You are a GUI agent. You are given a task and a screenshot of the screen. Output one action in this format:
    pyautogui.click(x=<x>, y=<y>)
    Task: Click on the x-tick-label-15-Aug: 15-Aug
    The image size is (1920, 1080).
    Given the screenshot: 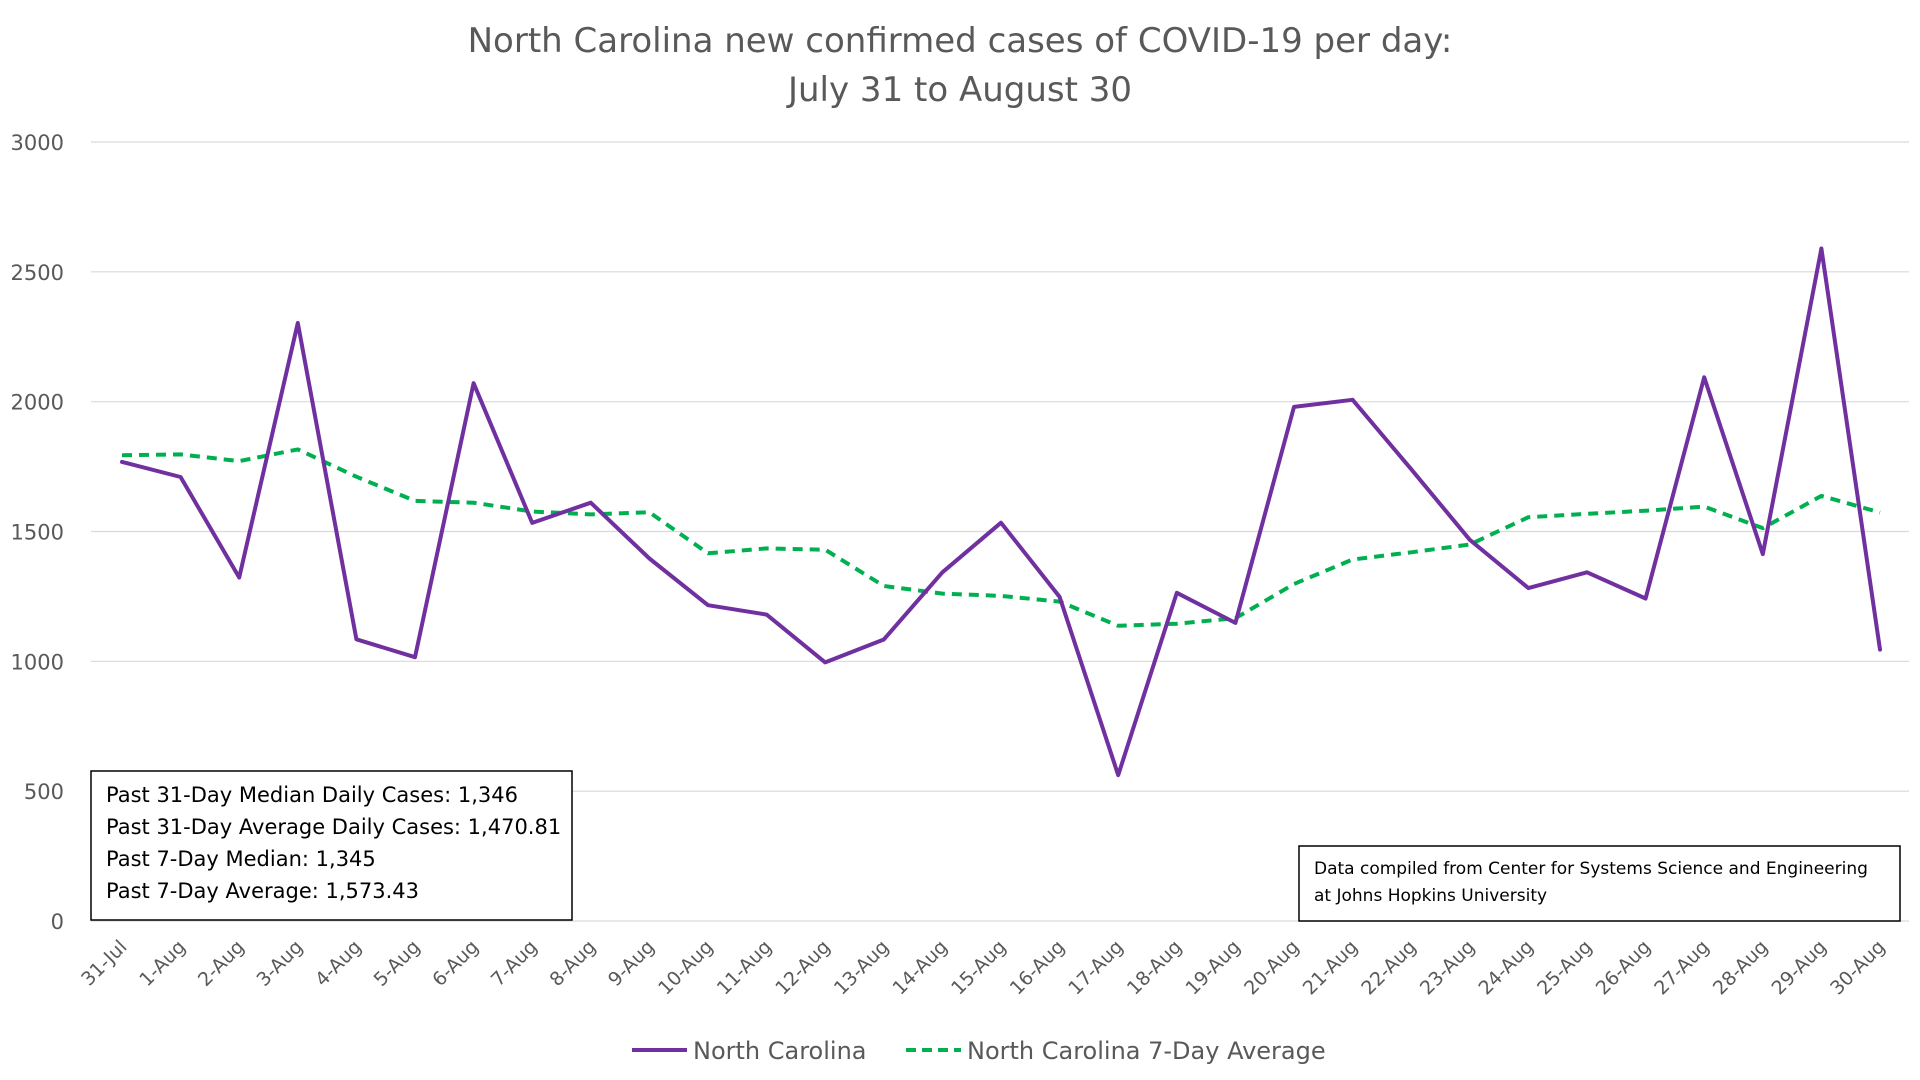 What is the action you would take?
    pyautogui.click(x=978, y=967)
    